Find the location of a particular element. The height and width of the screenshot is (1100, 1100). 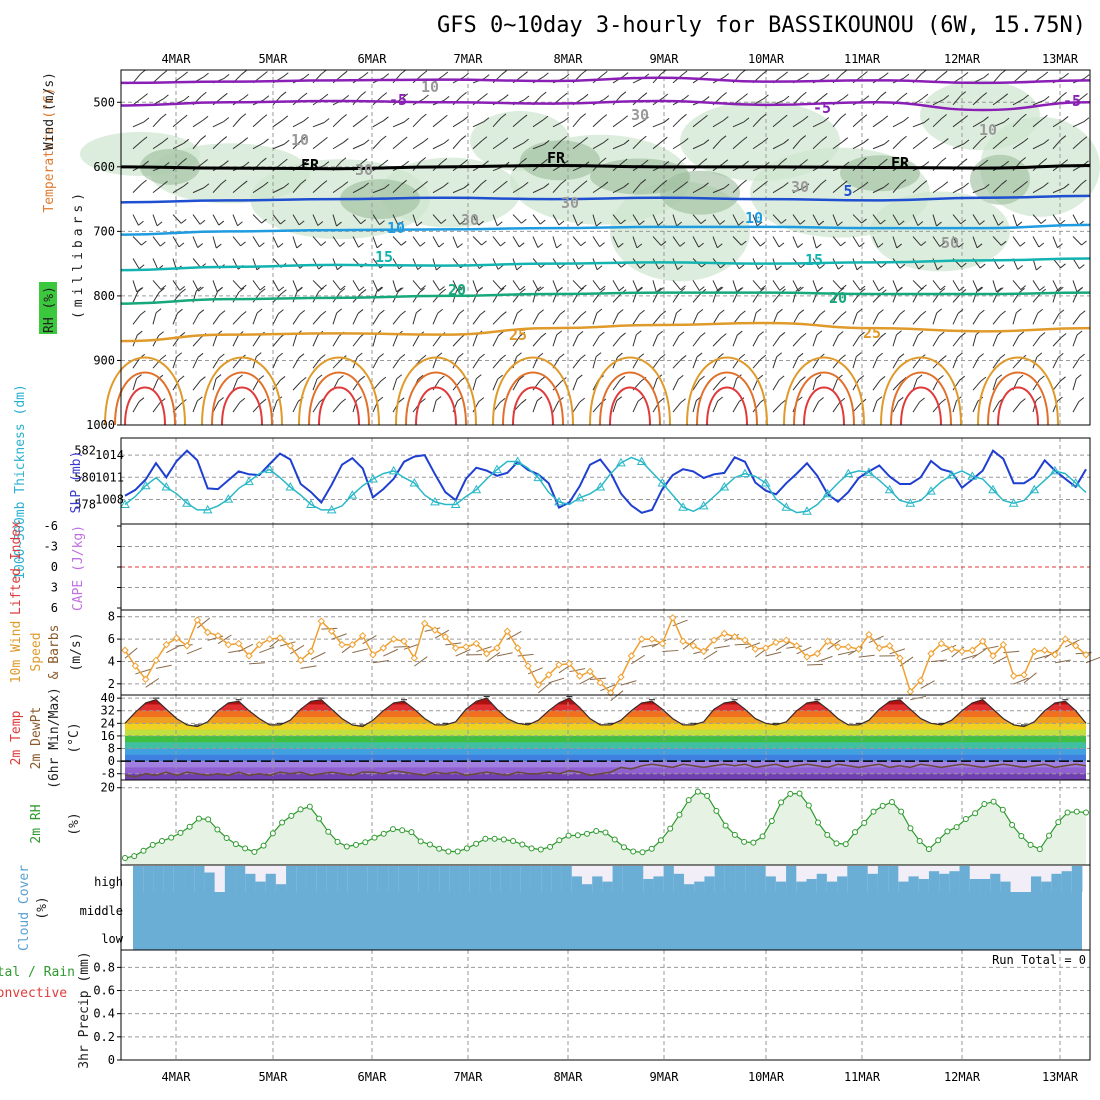

date-label-bottom: 5MAR is located at coordinates (274, 1077).